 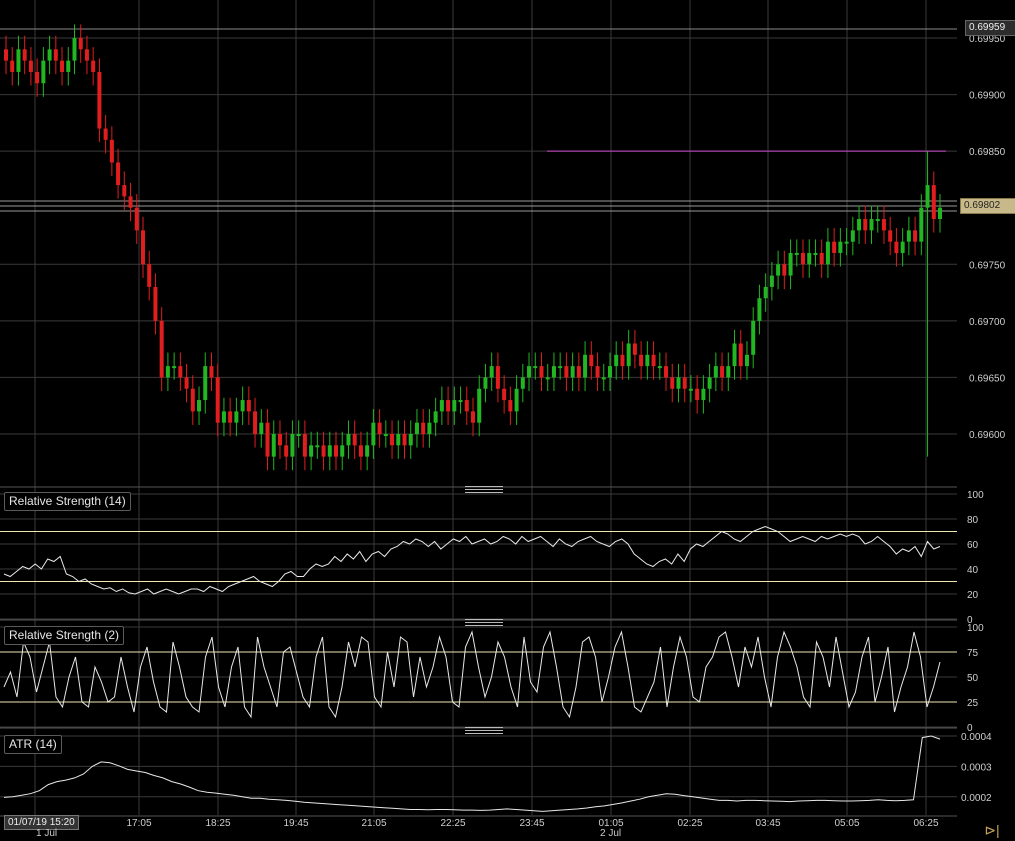 I want to click on y-tick-label: 40, so click(x=973, y=570).